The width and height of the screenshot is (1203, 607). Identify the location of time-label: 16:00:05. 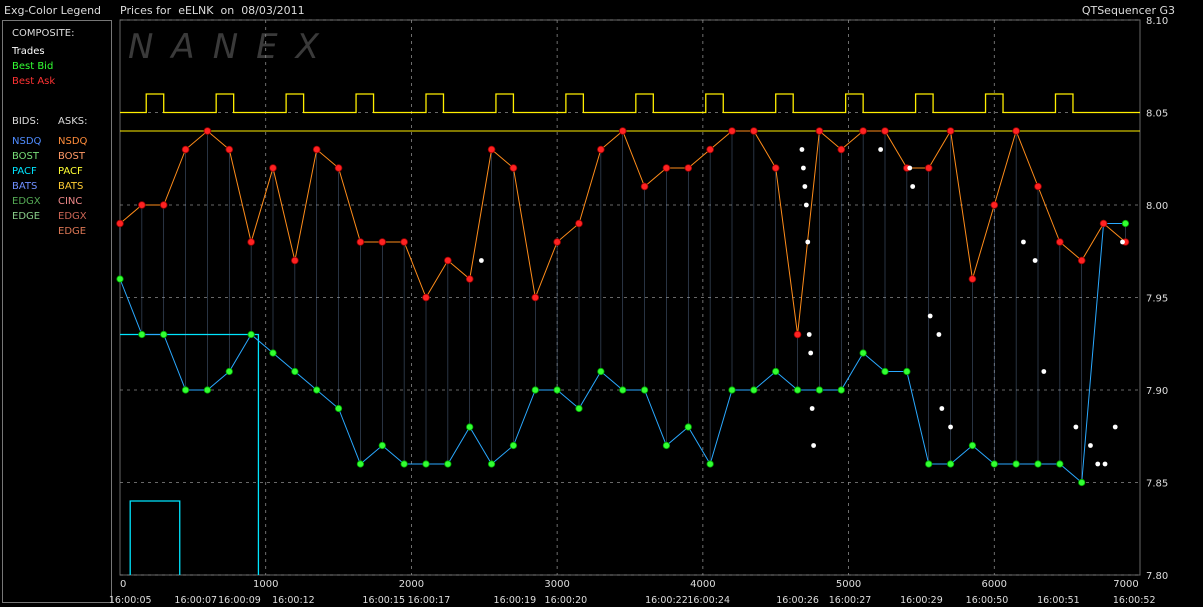
(130, 600).